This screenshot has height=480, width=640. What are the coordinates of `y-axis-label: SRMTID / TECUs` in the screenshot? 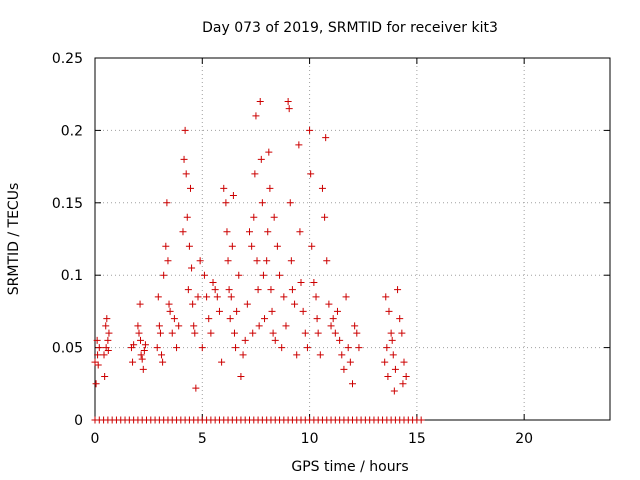 It's located at (14, 239).